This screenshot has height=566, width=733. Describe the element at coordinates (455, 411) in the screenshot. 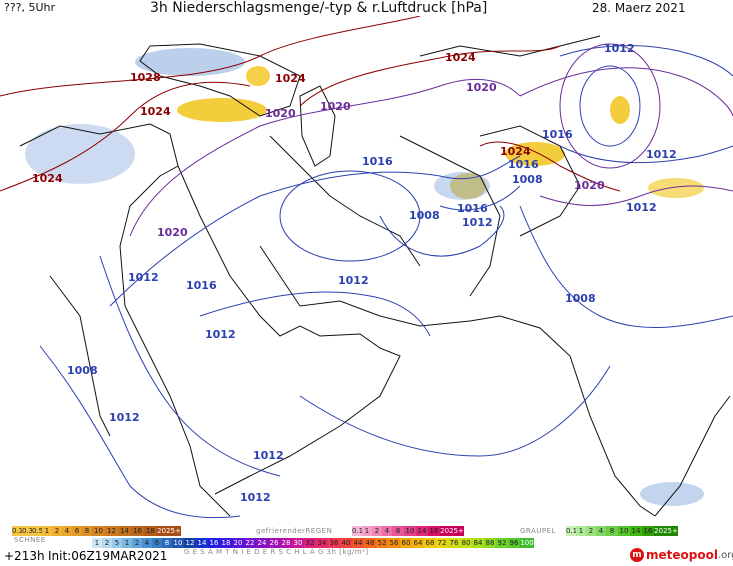

I see `isobar-1012-e` at that location.